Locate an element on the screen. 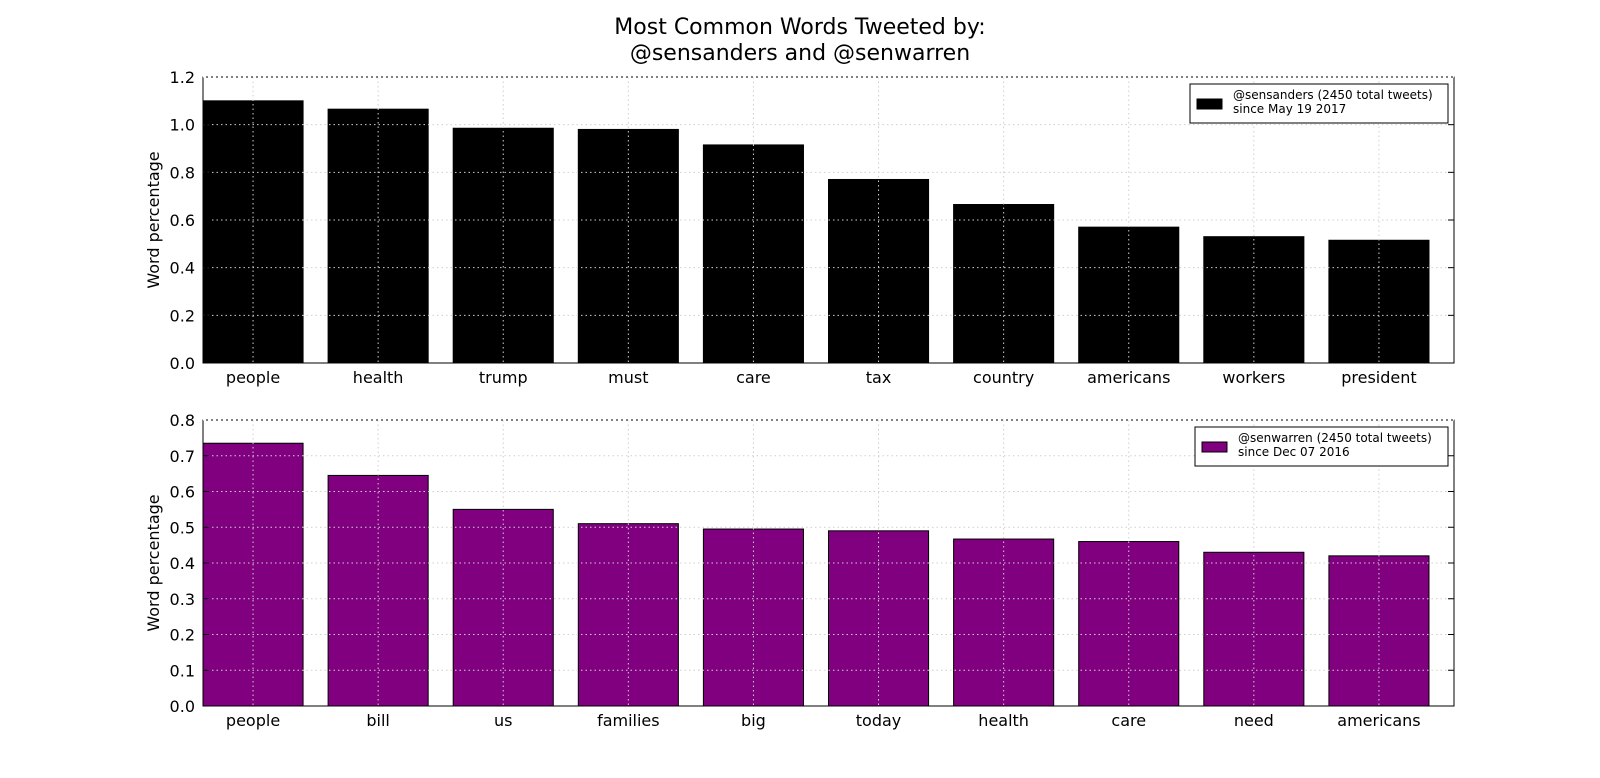 The width and height of the screenshot is (1600, 778). y-tick-label: 0.1 is located at coordinates (182, 670).